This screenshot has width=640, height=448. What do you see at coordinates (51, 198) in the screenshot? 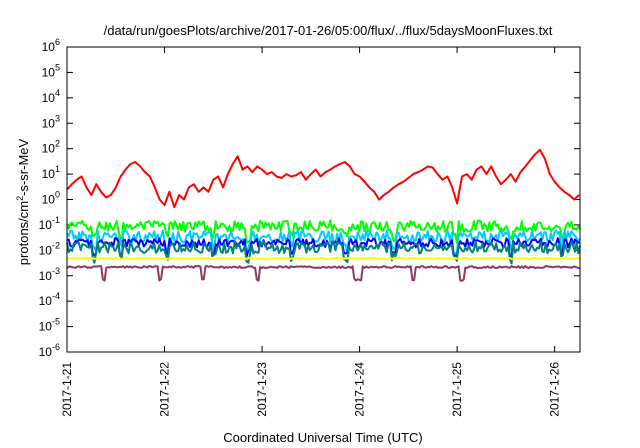
I see `y-tick-label: 10⁰` at bounding box center [51, 198].